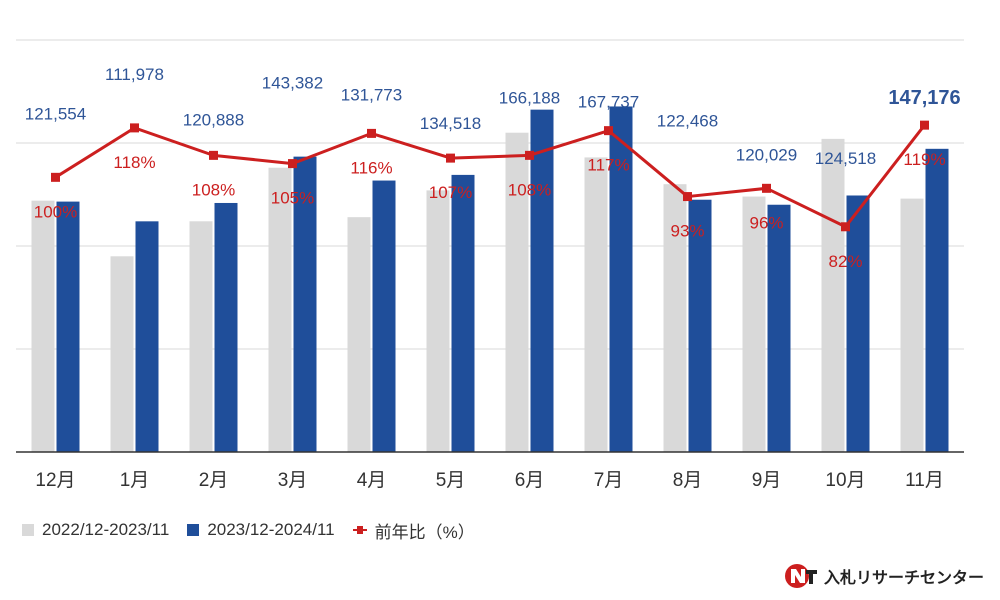 The height and width of the screenshot is (600, 1000). I want to click on legend-swatch-yoy, so click(359, 530).